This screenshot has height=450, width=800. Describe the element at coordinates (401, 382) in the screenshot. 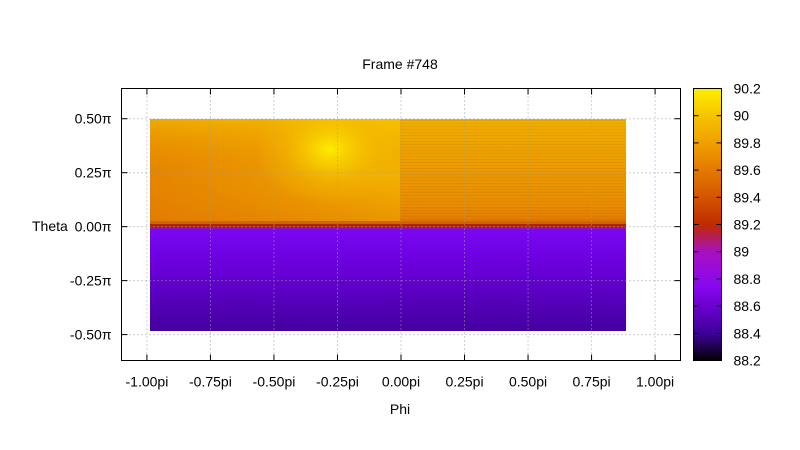

I see `x-tick-label: 0.00pi` at that location.